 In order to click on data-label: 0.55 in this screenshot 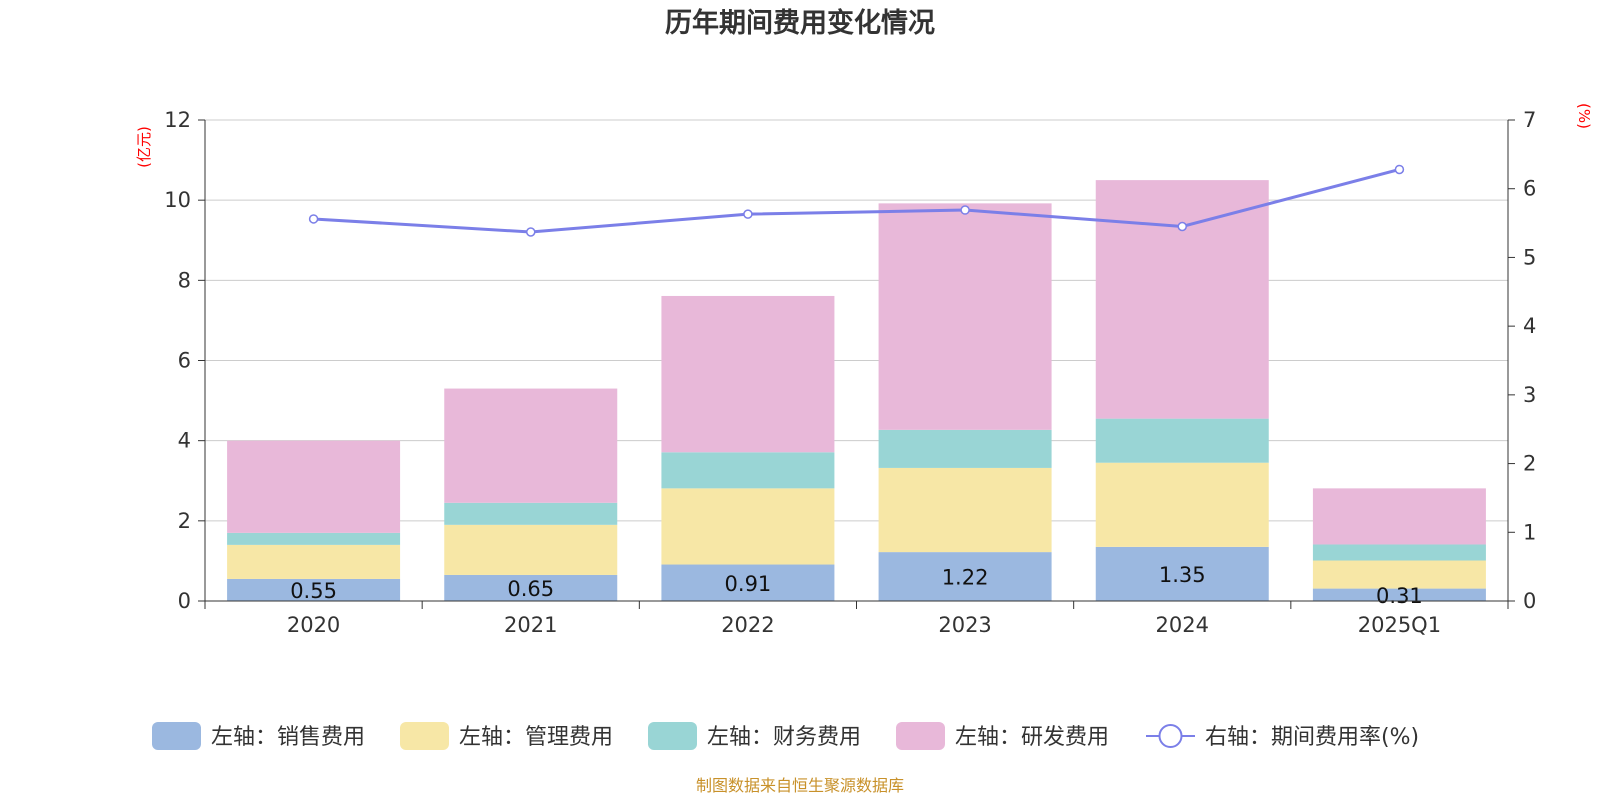, I will do `click(313, 591)`.